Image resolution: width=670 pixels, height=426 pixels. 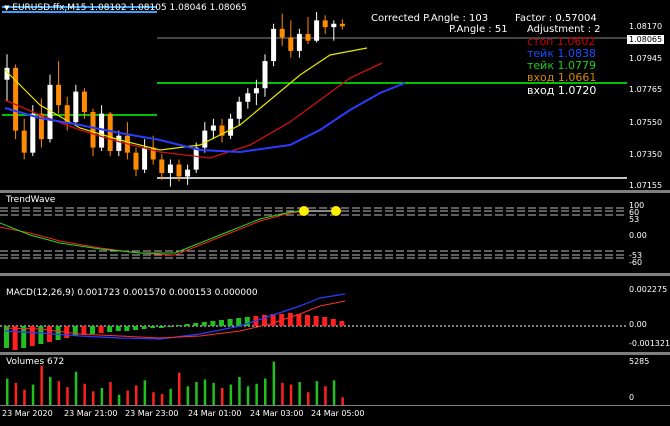 What do you see at coordinates (556, 18) in the screenshot?
I see `factor-label: Factor : 0.57004` at bounding box center [556, 18].